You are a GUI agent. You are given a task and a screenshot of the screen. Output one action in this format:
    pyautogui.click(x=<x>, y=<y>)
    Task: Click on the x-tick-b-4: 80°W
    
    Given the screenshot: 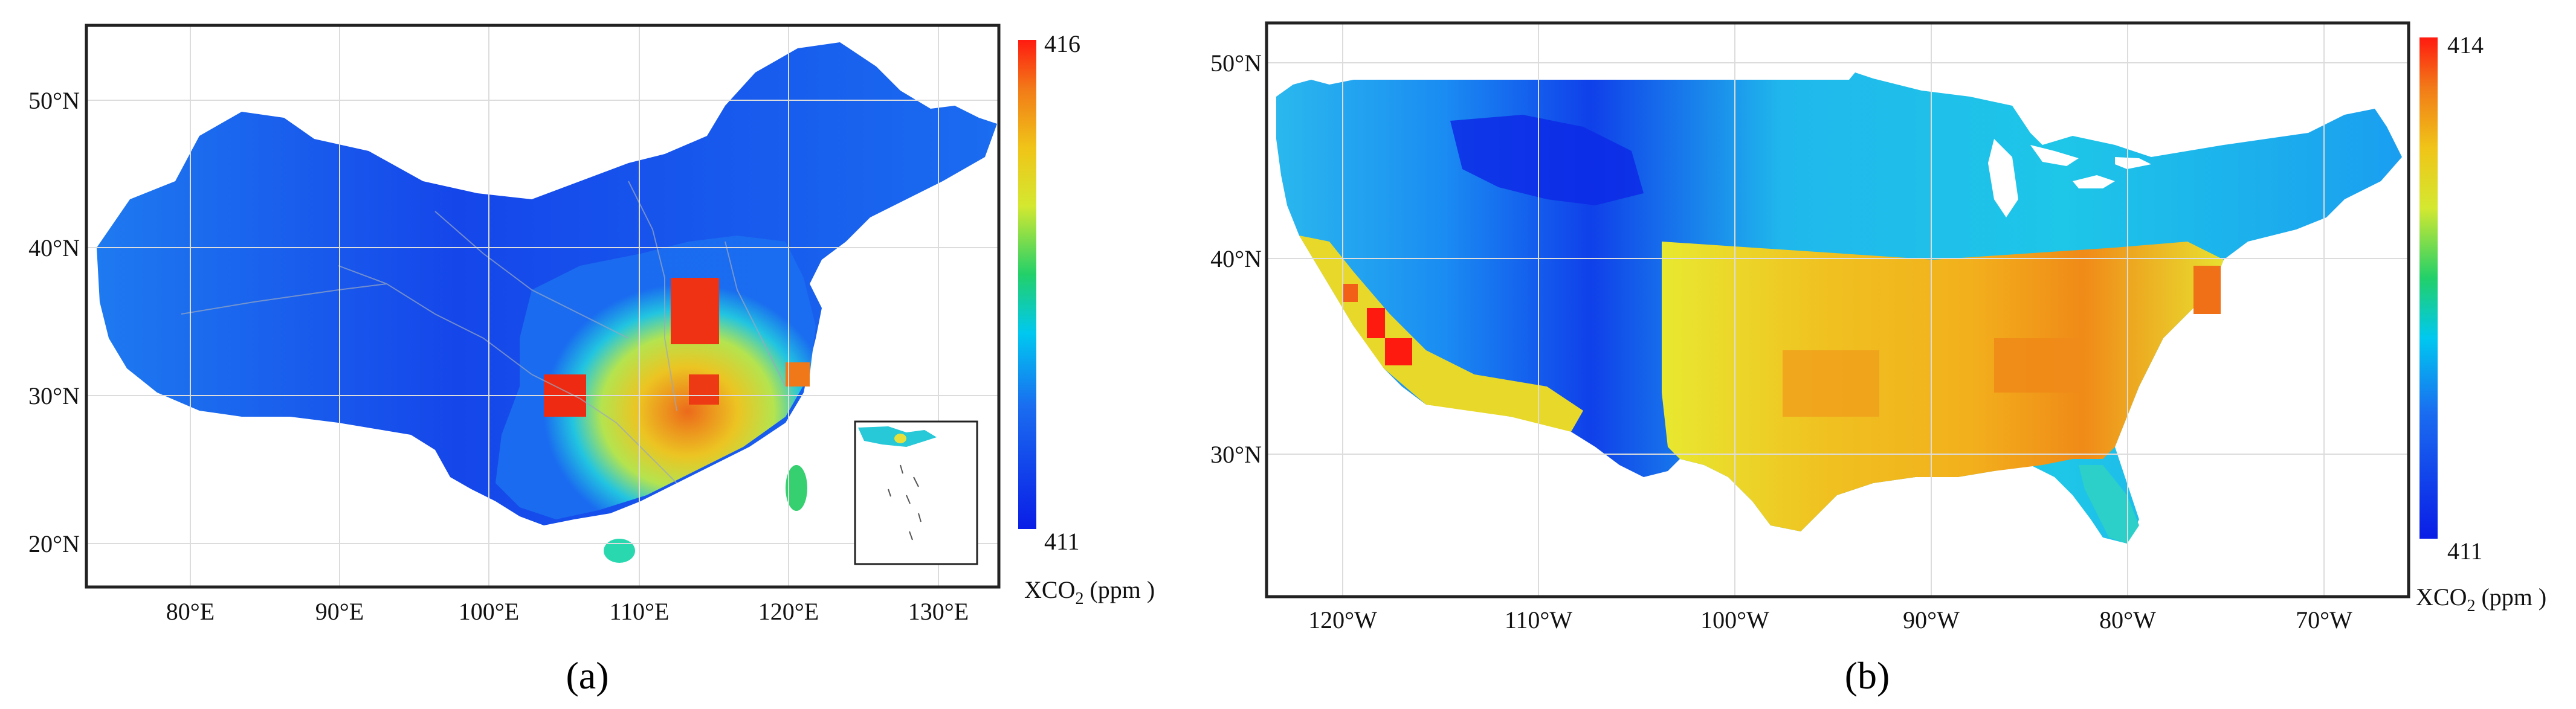 What is the action you would take?
    pyautogui.click(x=2127, y=620)
    